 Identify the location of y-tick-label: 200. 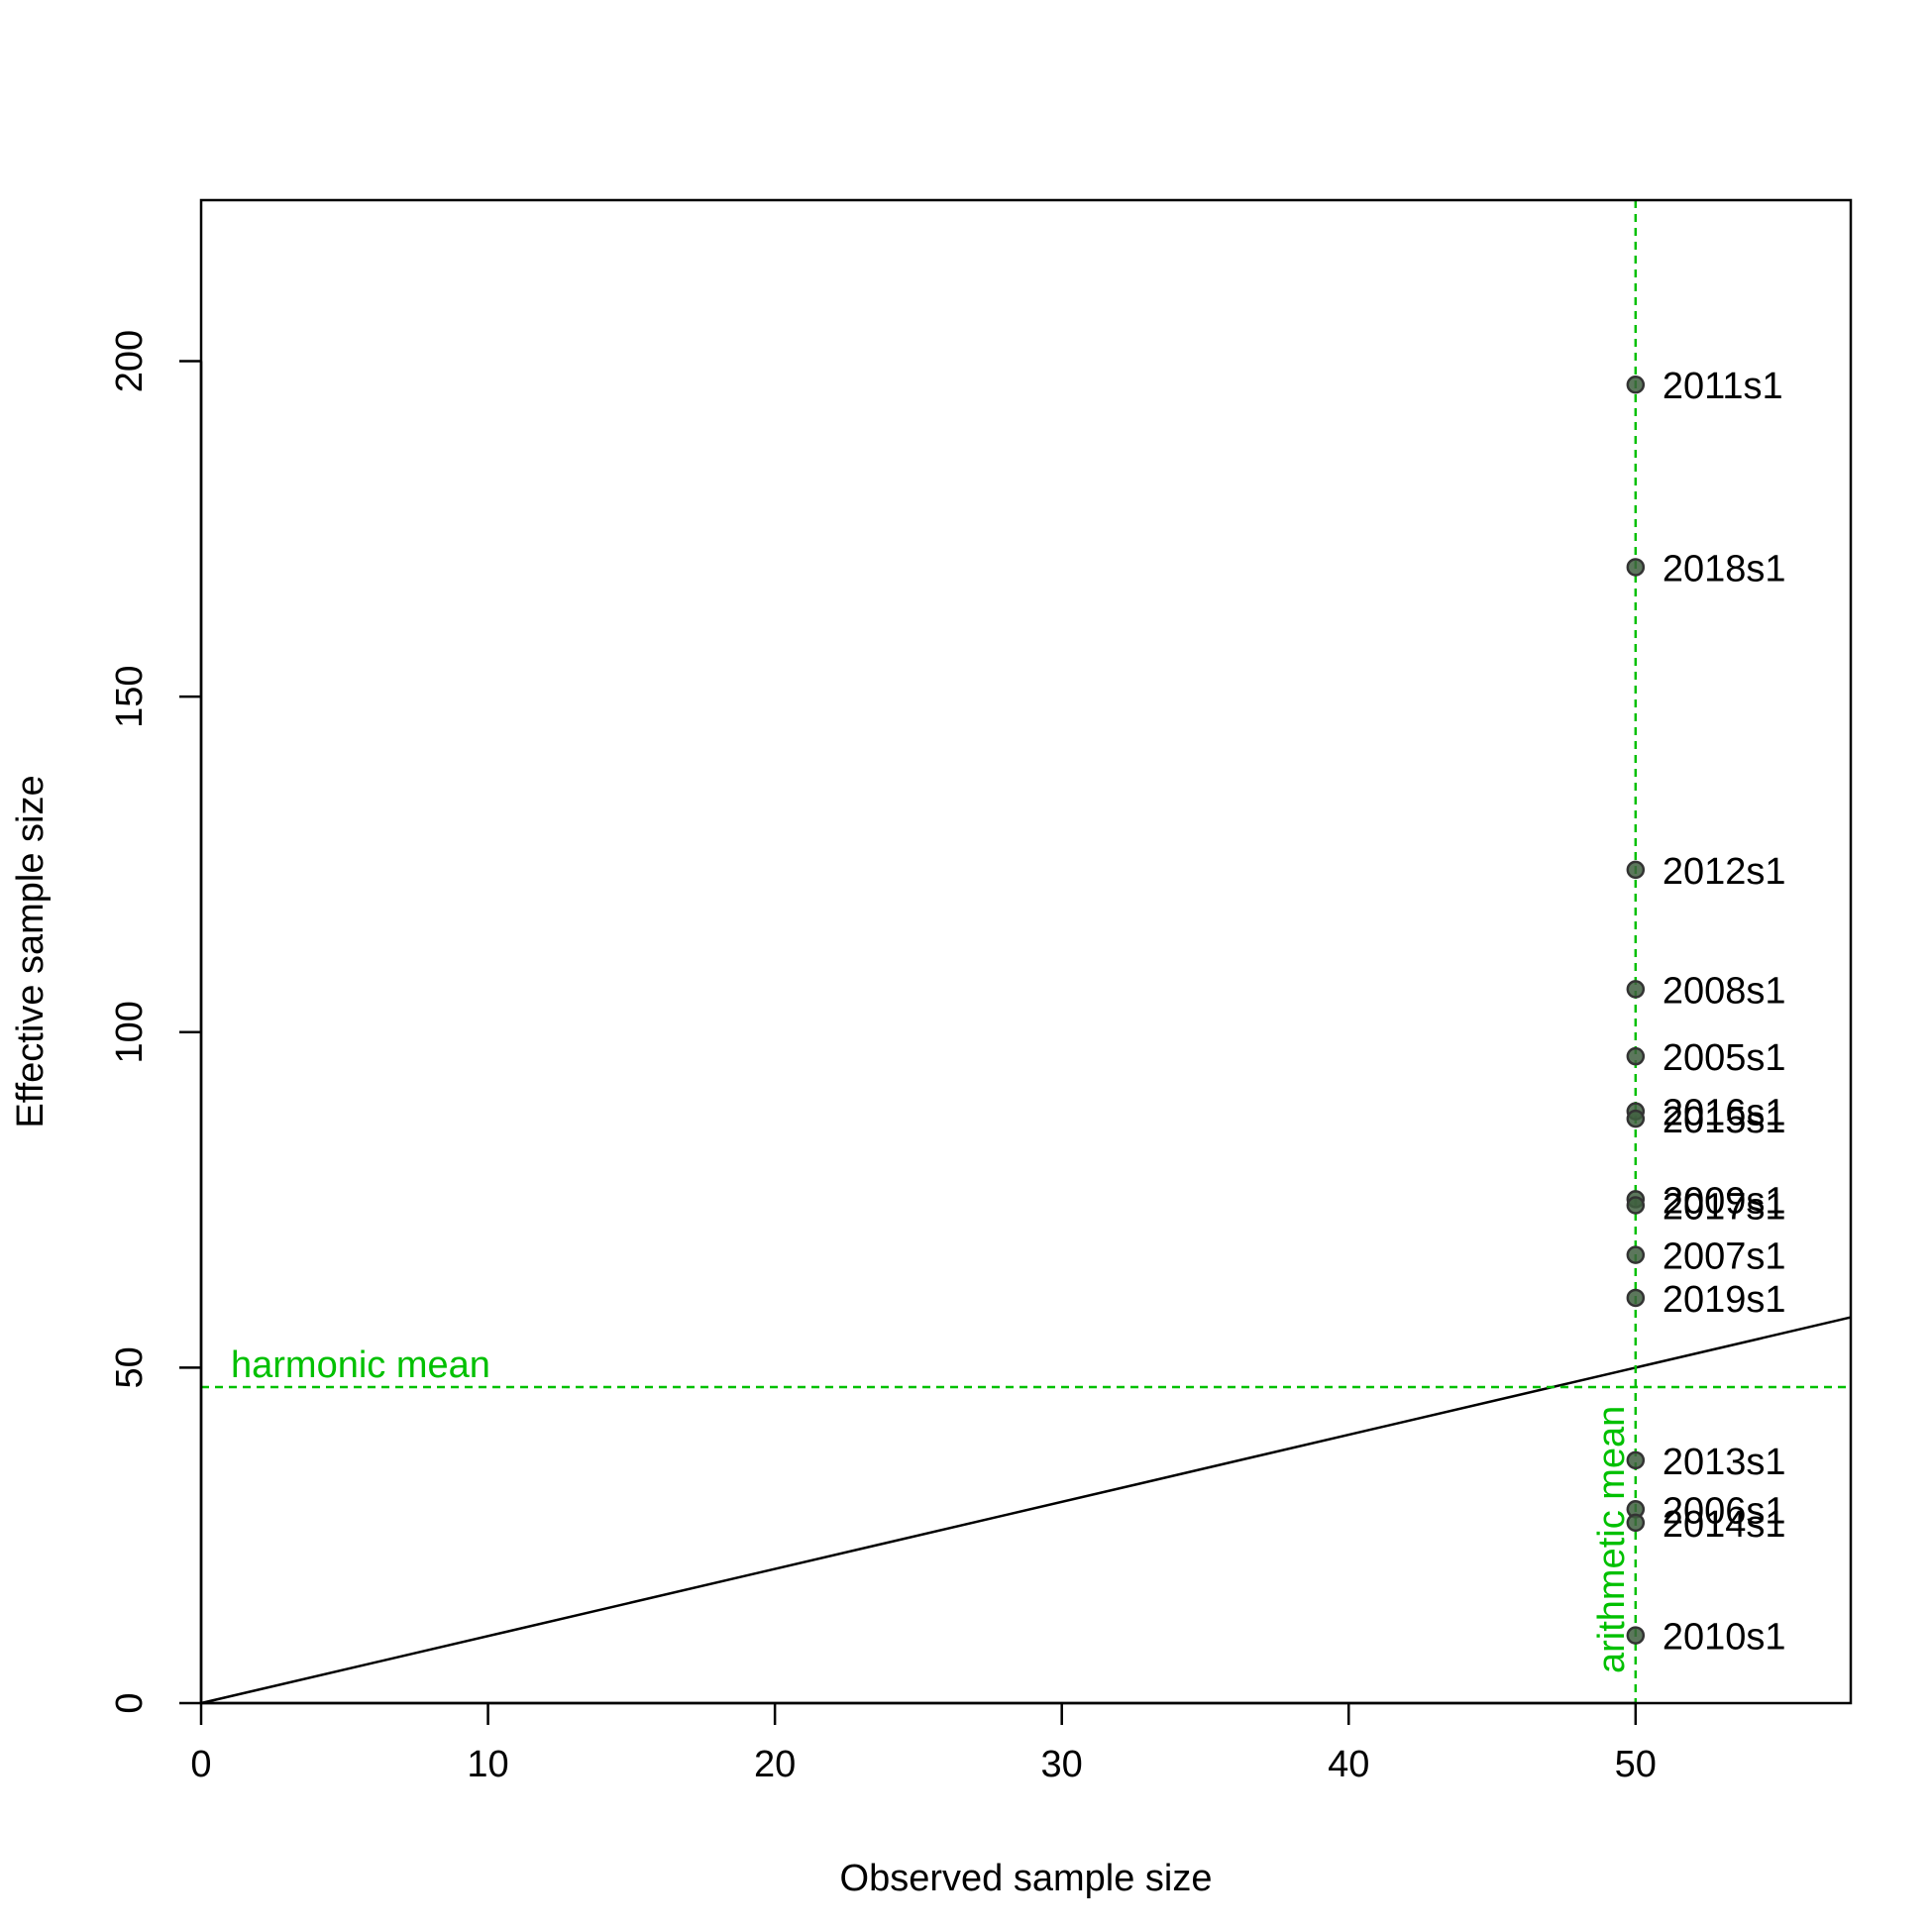
(130, 361).